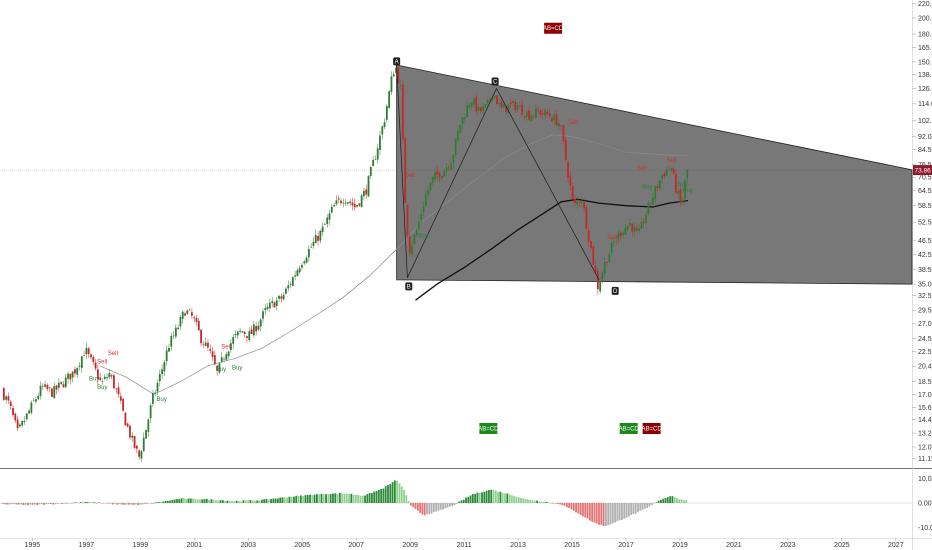 The width and height of the screenshot is (932, 550). I want to click on year-tick-label: 2027, so click(896, 545).